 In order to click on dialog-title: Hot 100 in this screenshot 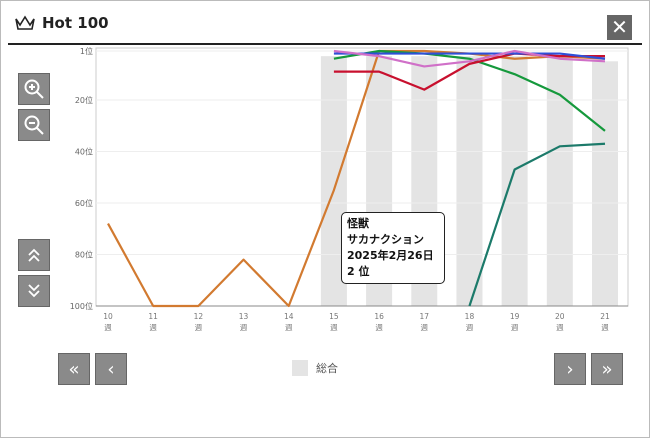, I will do `click(75, 23)`.